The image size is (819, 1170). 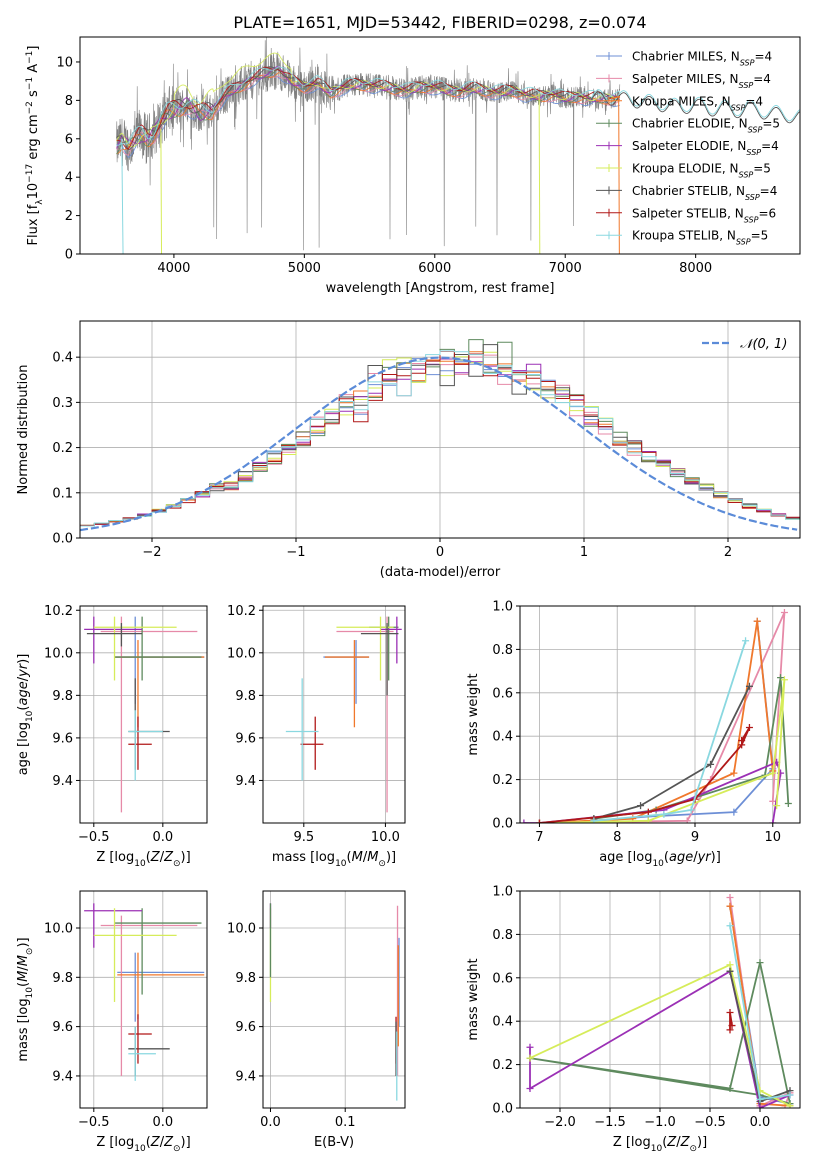 I want to click on y-axis-label: Flux [fλ10−17 erg cm−2 s−1 A−1], so click(x=35, y=146).